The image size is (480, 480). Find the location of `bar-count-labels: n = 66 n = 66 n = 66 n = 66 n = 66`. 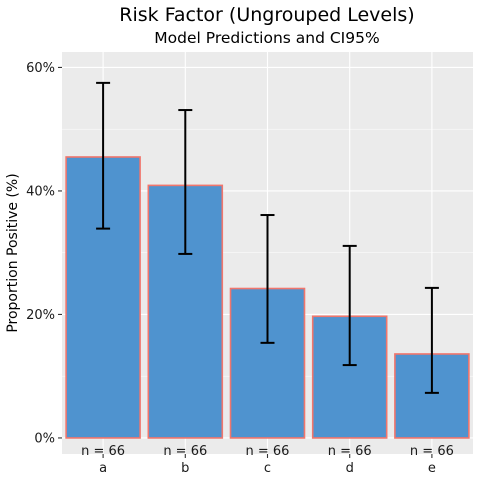

bar-count-labels: n = 66 n = 66 n = 66 n = 66 n = 66 is located at coordinates (267, 451).